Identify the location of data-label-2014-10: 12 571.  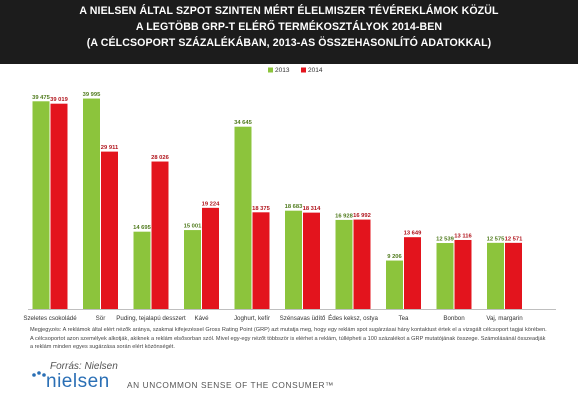
(514, 239).